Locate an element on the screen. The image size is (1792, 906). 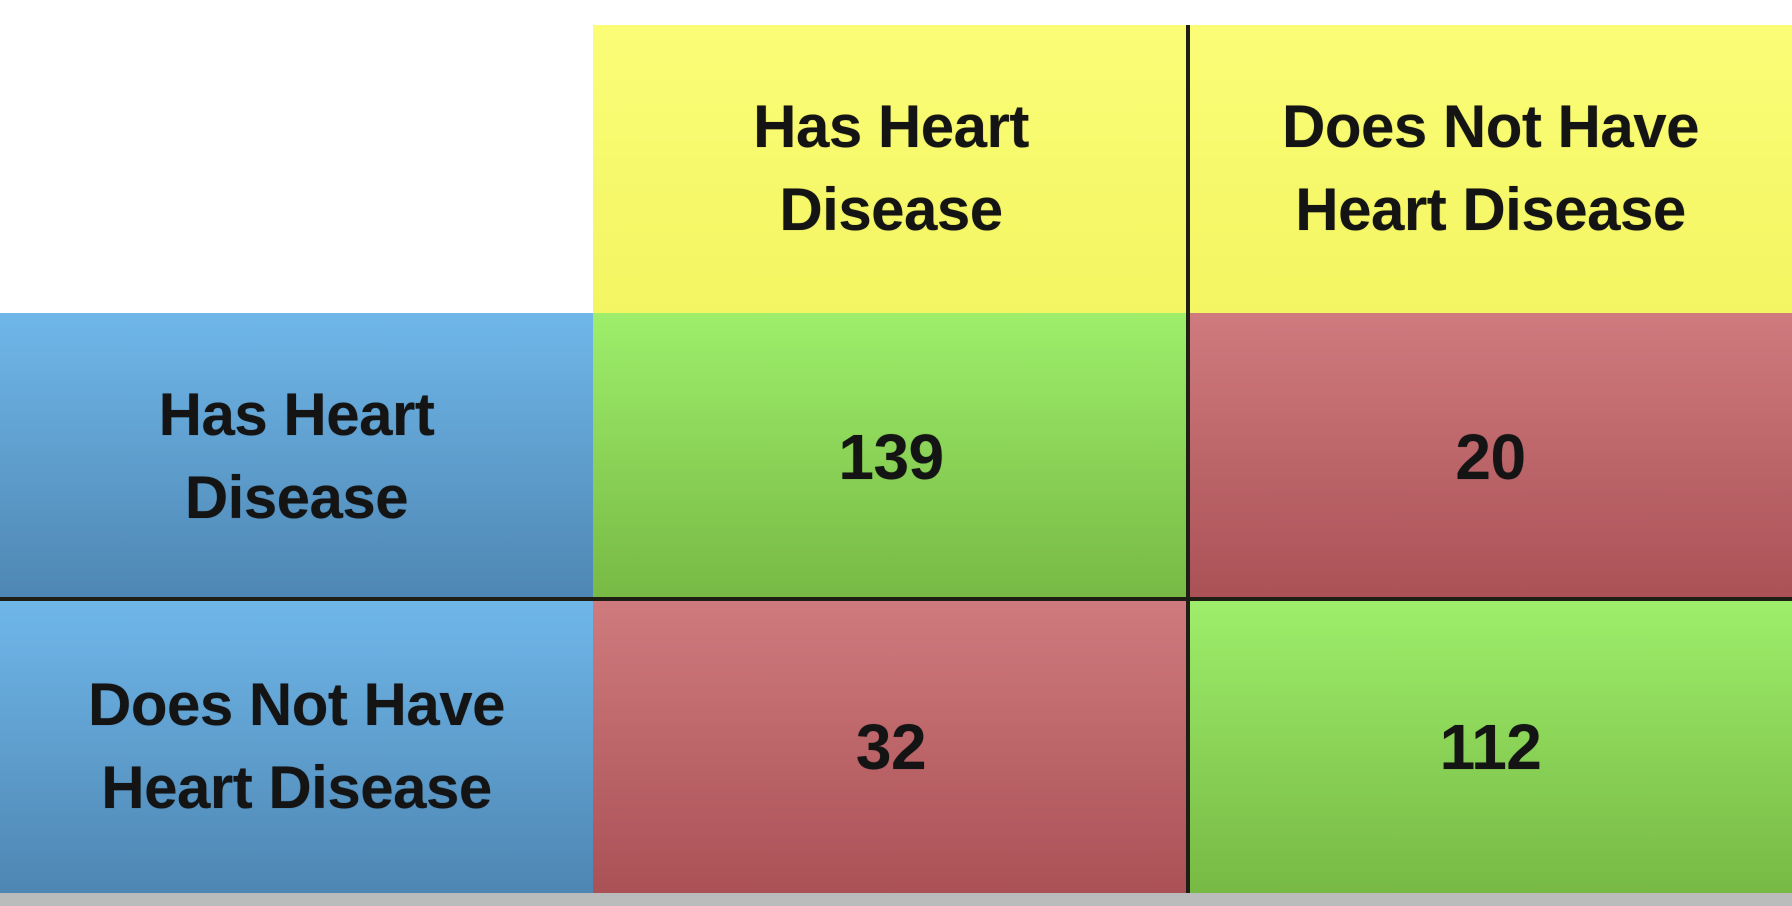
cell-true-positive: 139 is located at coordinates (891, 456).